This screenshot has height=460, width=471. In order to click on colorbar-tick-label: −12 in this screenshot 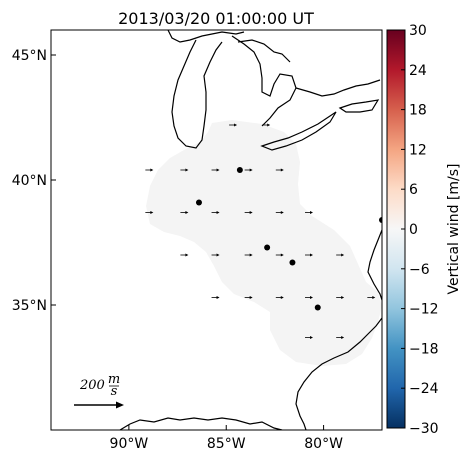, I will do `click(424, 310)`.